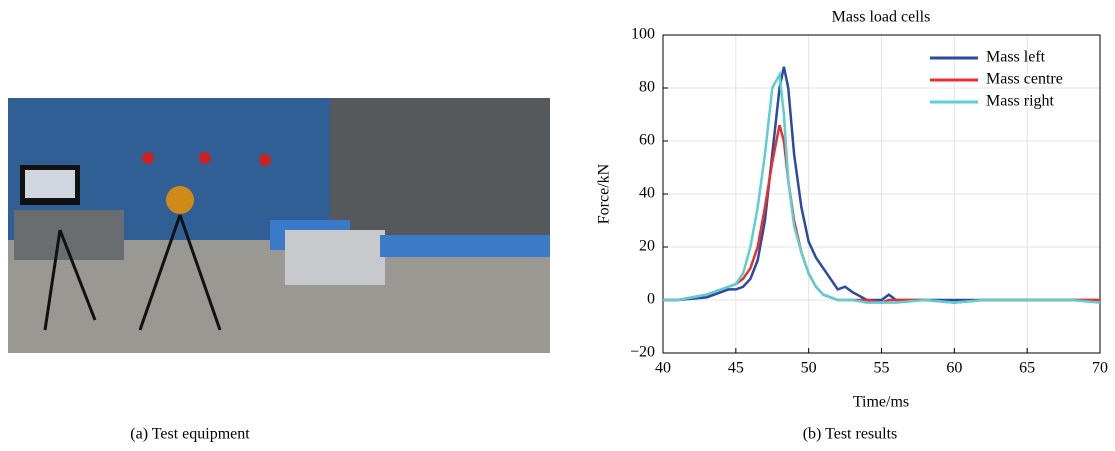 The height and width of the screenshot is (451, 1115). I want to click on x-tick-label: 45, so click(736, 368).